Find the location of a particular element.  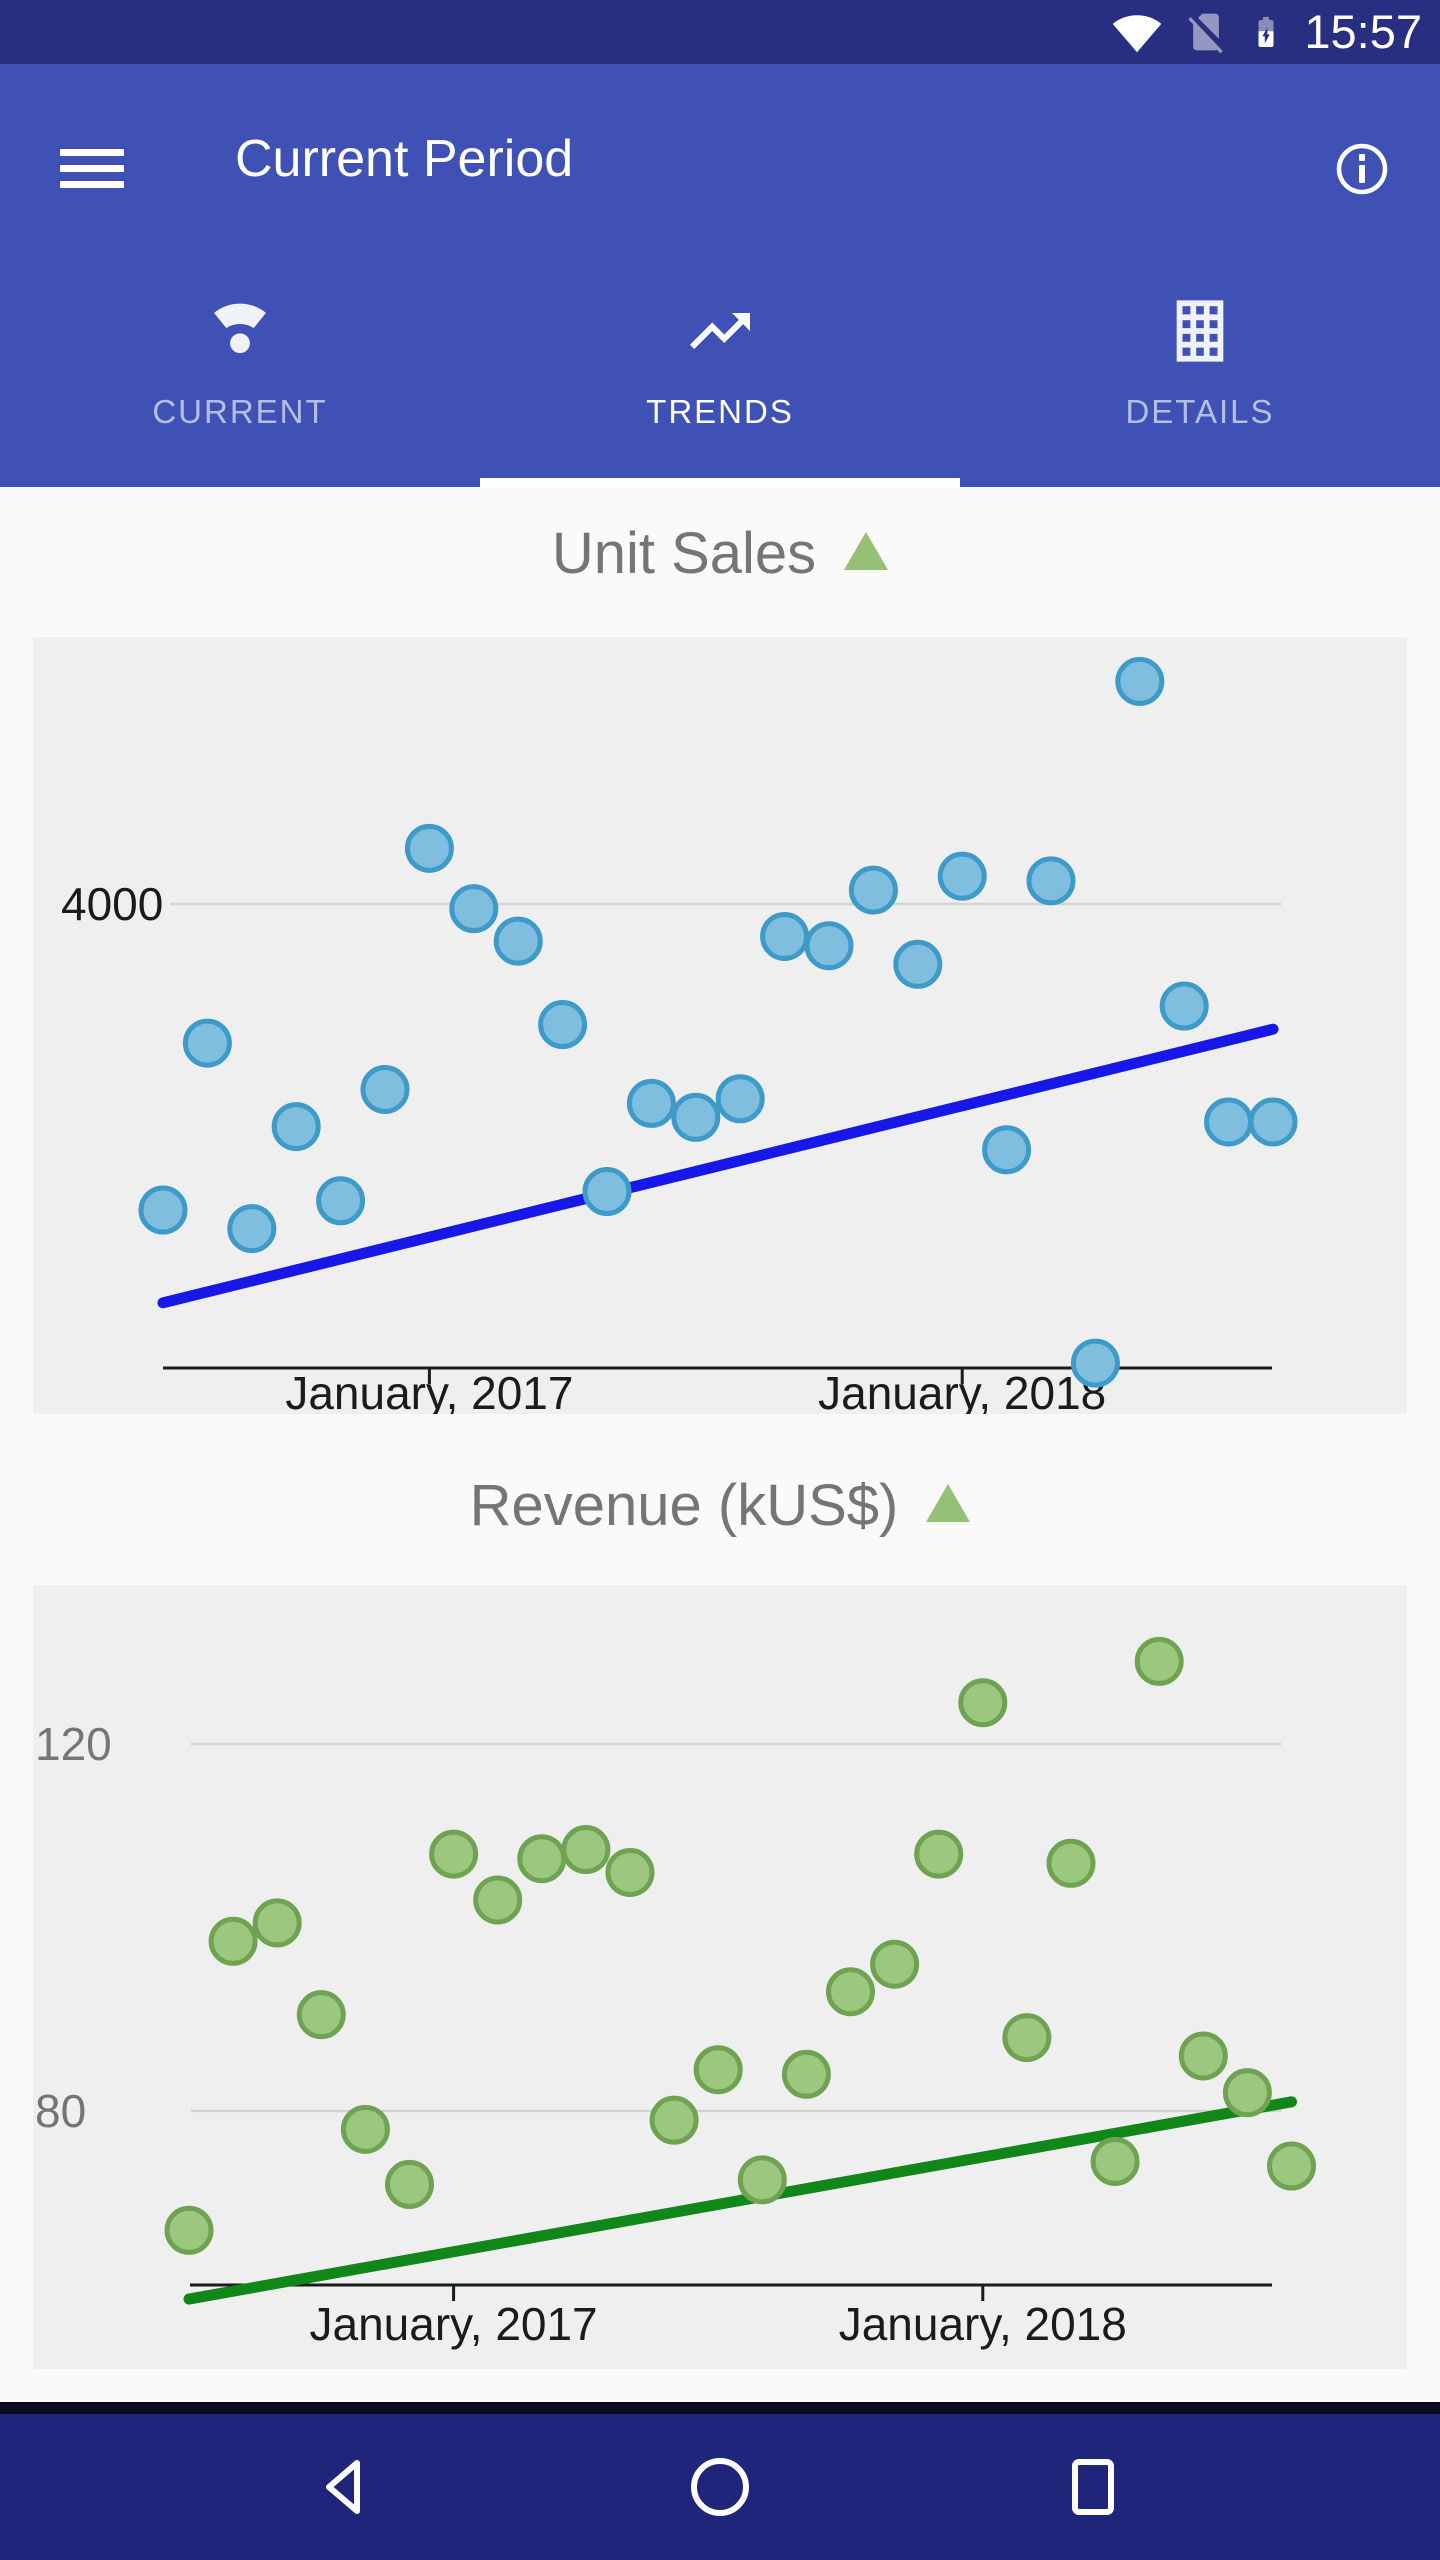

back-icon is located at coordinates (347, 2487).